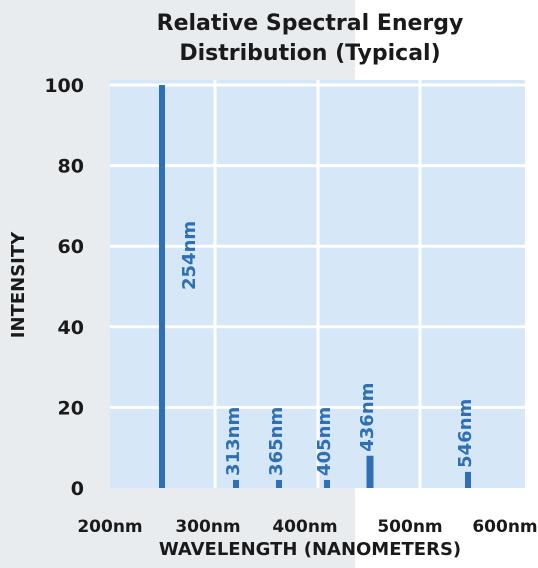 This screenshot has width=538, height=568. Describe the element at coordinates (465, 433) in the screenshot. I see `bar-label: 546nm` at that location.